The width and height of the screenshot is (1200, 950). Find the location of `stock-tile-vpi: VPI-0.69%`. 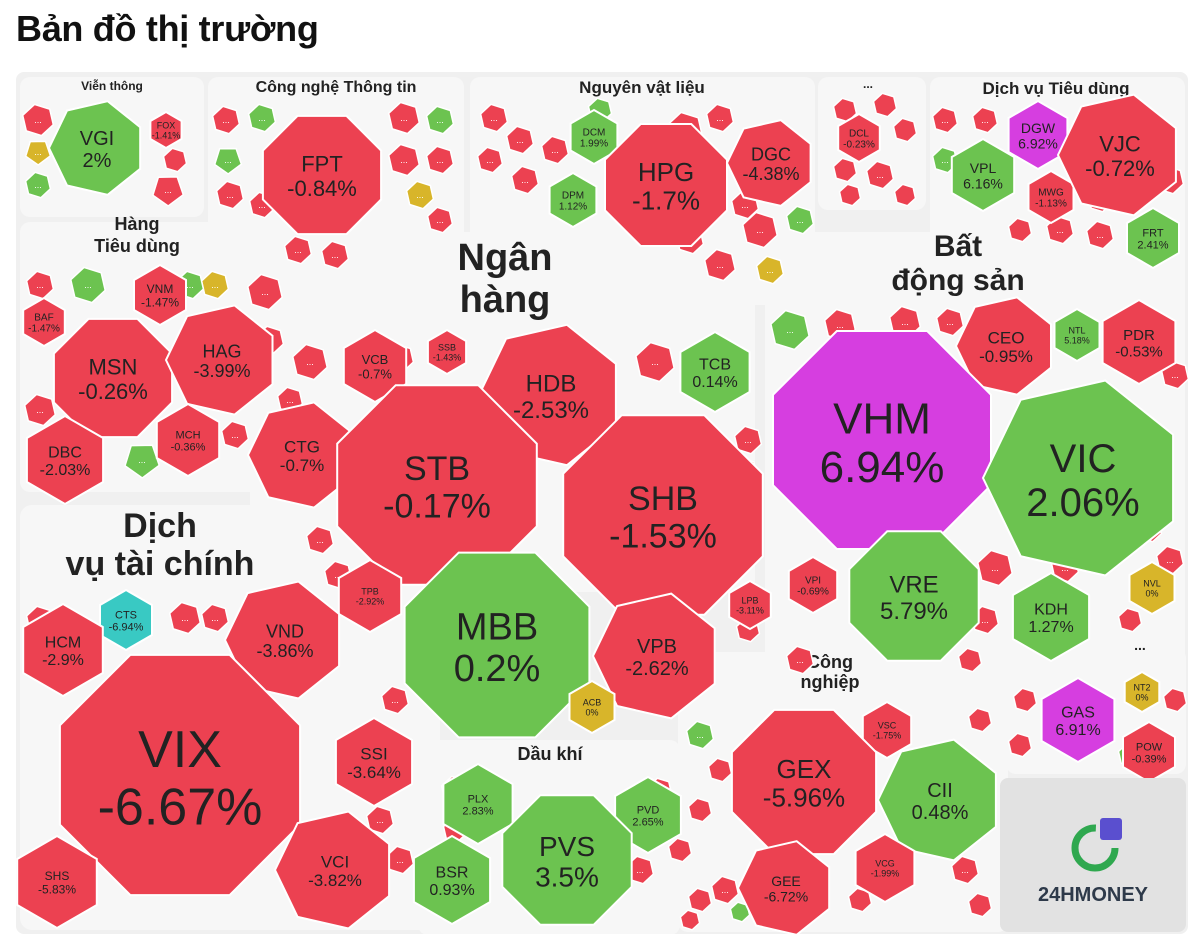

stock-tile-vpi: VPI-0.69% is located at coordinates (813, 585).